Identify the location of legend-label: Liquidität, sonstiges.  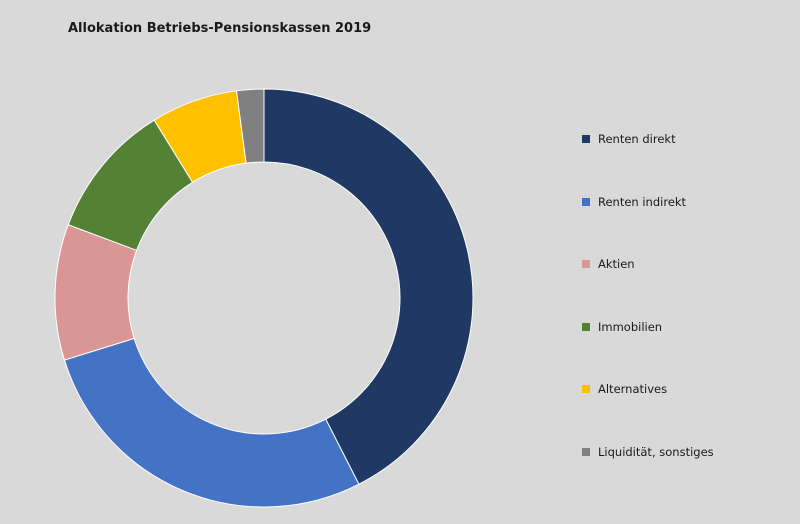
(656, 451).